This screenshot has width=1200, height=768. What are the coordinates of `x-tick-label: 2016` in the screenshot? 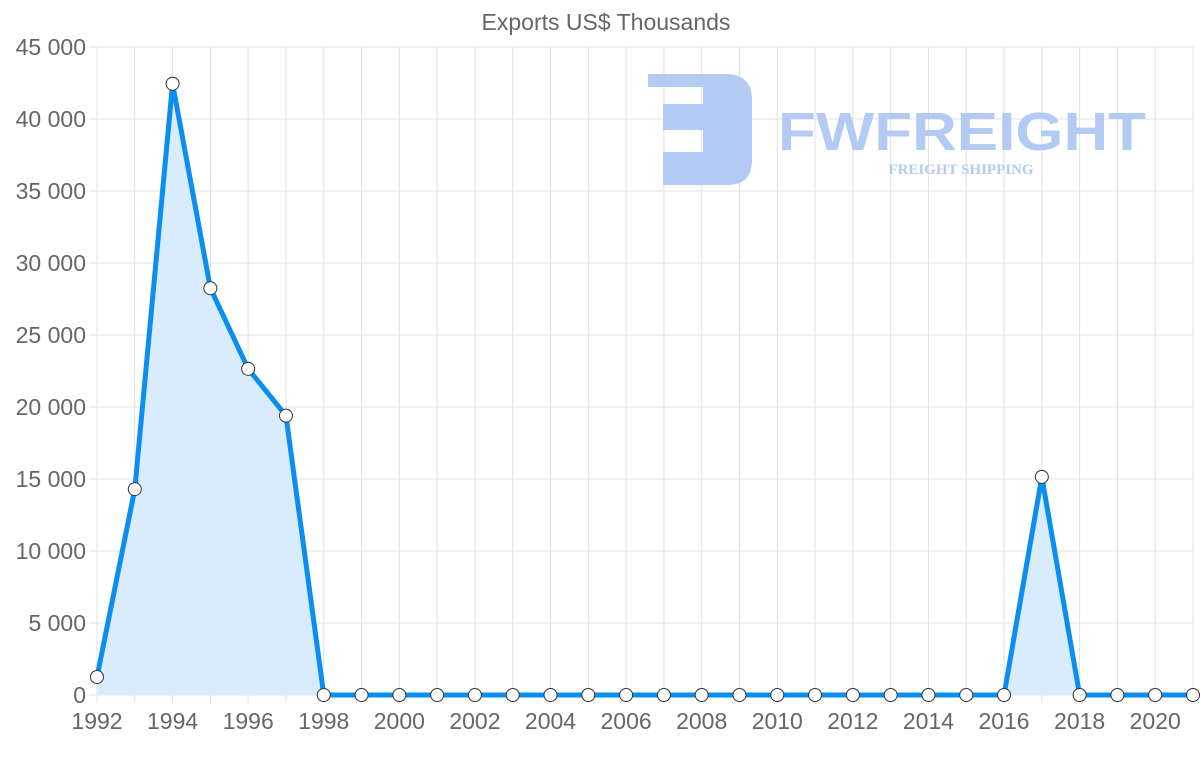 It's located at (1003, 721).